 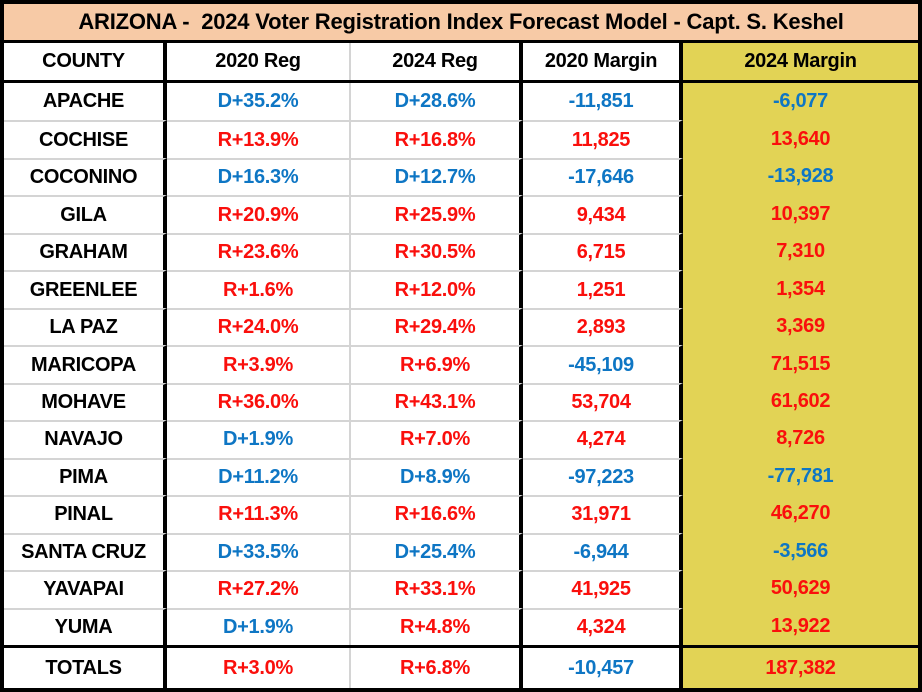 What do you see at coordinates (85, 251) in the screenshot?
I see `county-cell: GRAHAM` at bounding box center [85, 251].